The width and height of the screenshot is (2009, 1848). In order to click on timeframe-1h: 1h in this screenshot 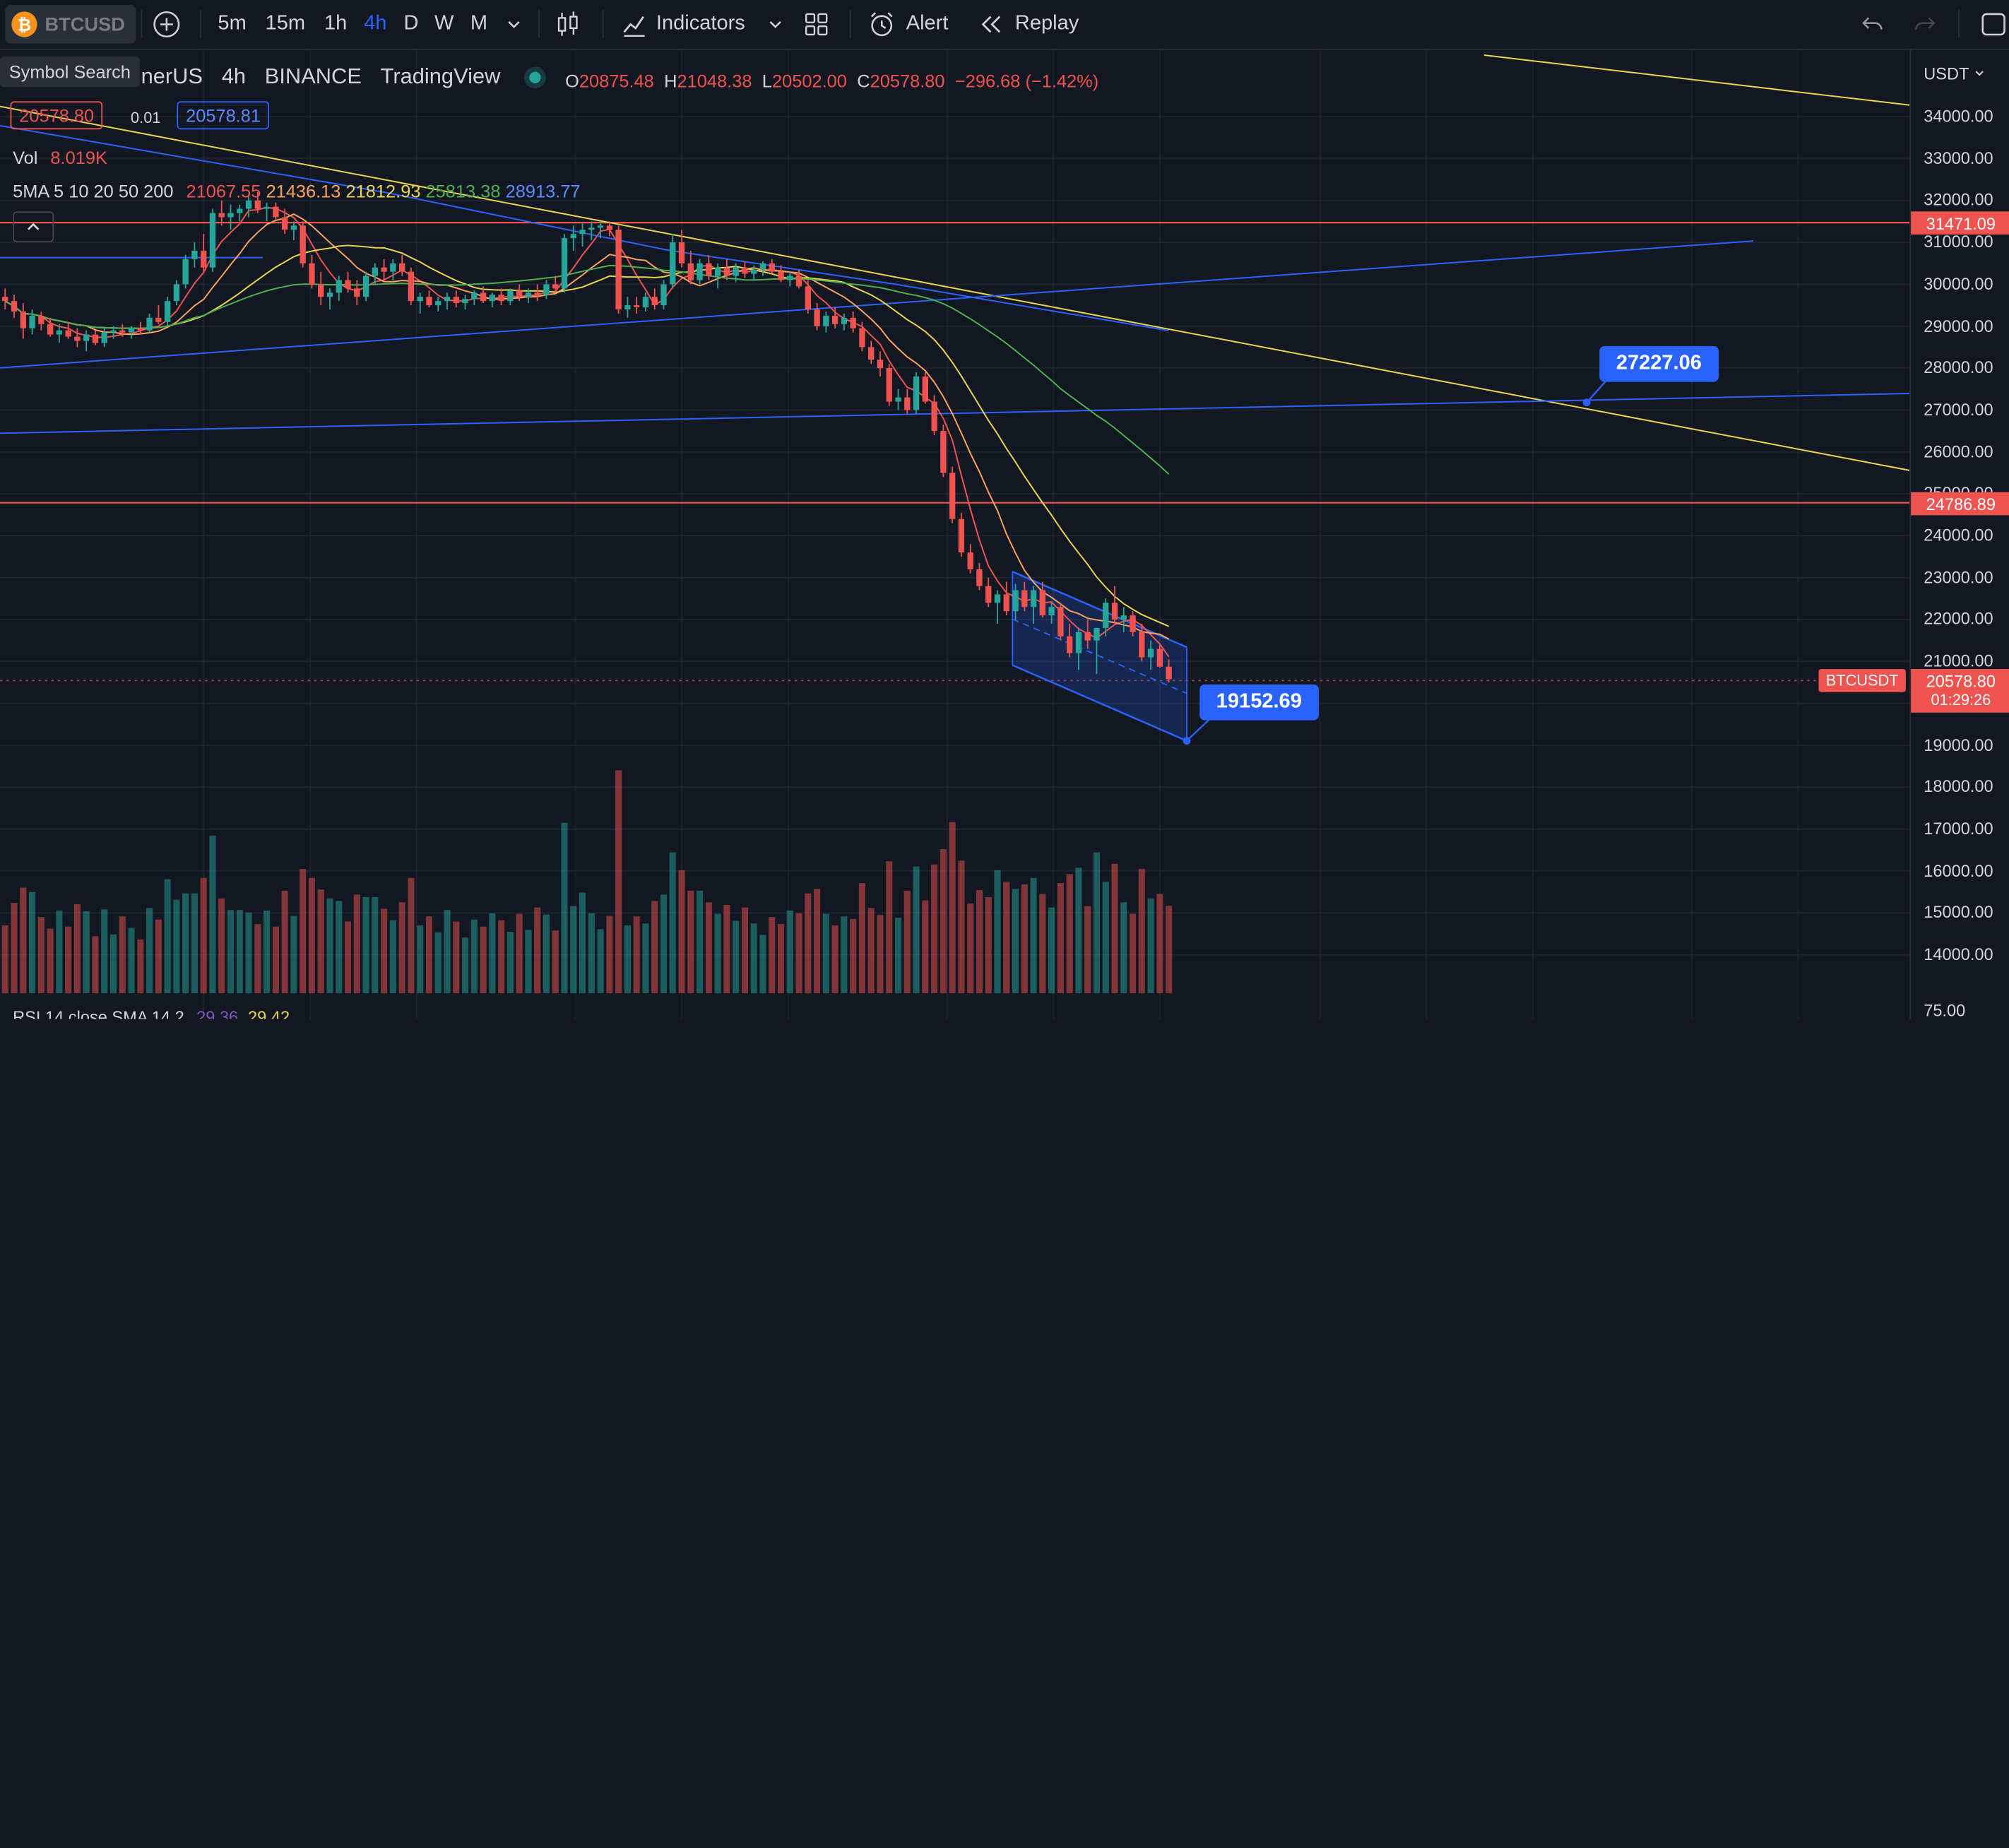, I will do `click(336, 24)`.